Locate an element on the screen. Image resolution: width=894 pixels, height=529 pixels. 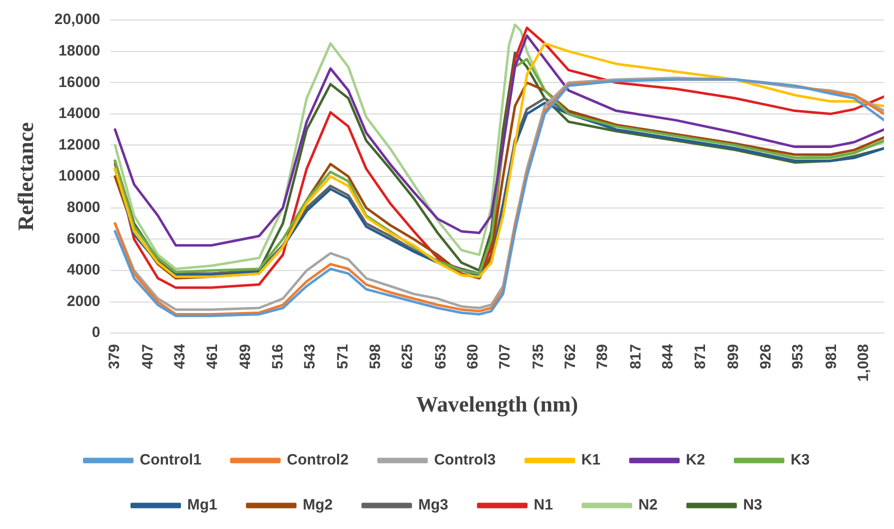
x-tick-label: 762 is located at coordinates (571, 357).